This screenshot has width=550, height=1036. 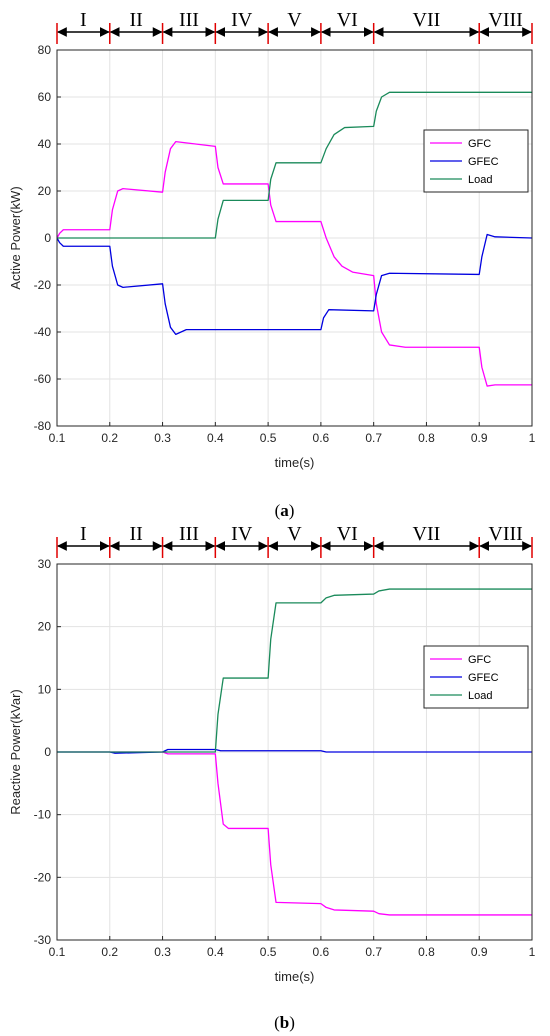 I want to click on y-tick-label: -10, so click(x=43, y=815).